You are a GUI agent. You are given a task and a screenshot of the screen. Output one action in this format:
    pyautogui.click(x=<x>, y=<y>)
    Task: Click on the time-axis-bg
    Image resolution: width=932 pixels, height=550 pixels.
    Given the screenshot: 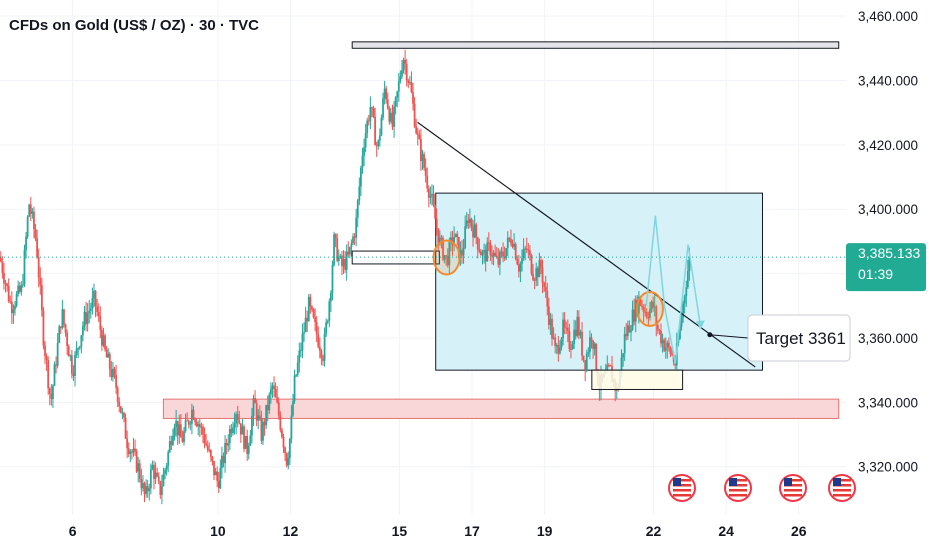 What is the action you would take?
    pyautogui.click(x=466, y=532)
    